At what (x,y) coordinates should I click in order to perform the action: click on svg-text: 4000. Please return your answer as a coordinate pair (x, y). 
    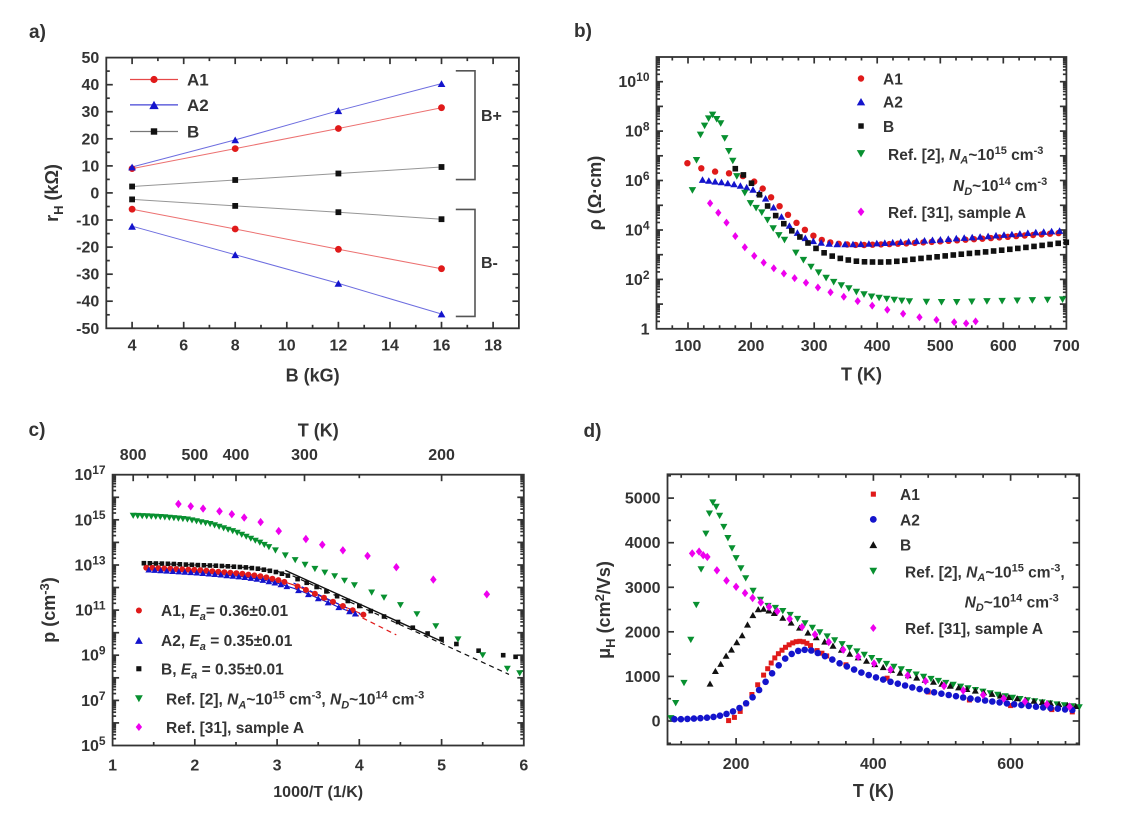
    Looking at the image, I should click on (643, 543).